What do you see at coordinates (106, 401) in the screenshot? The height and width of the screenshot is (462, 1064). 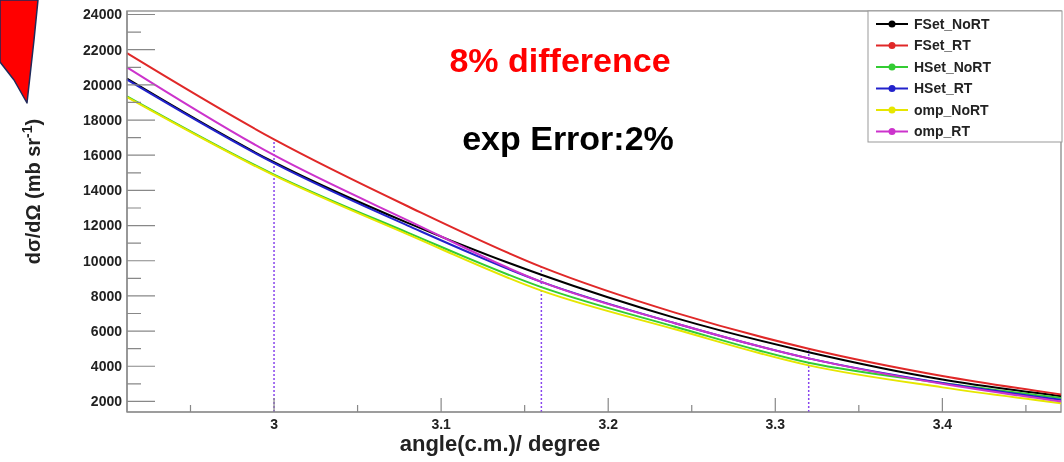 I see `y-tick-label: 2000` at bounding box center [106, 401].